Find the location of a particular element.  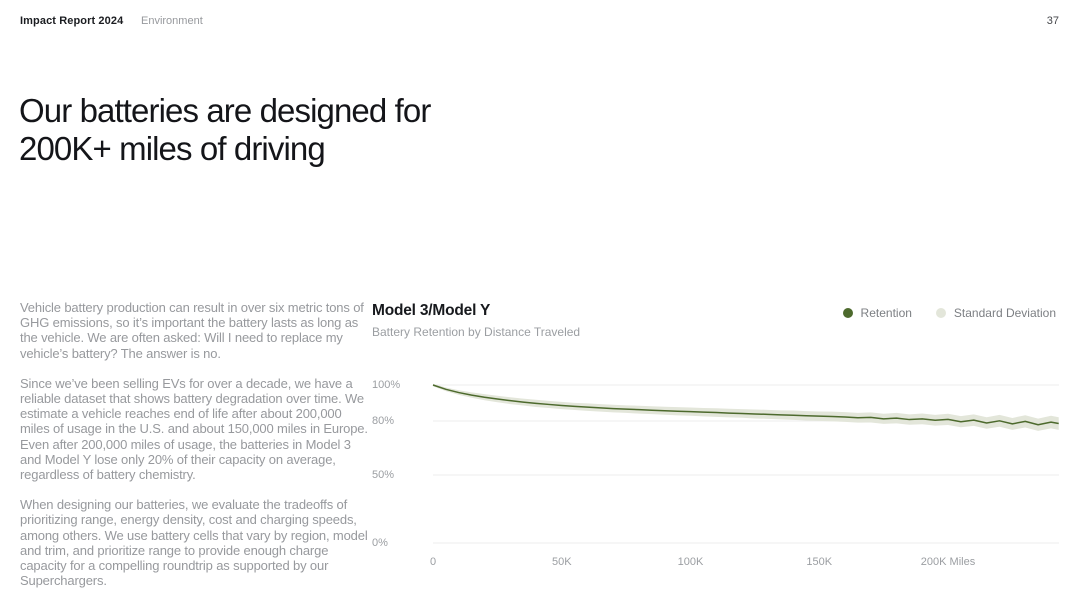

legend-item-standard-deviation: Standard Deviation is located at coordinates (995, 313).